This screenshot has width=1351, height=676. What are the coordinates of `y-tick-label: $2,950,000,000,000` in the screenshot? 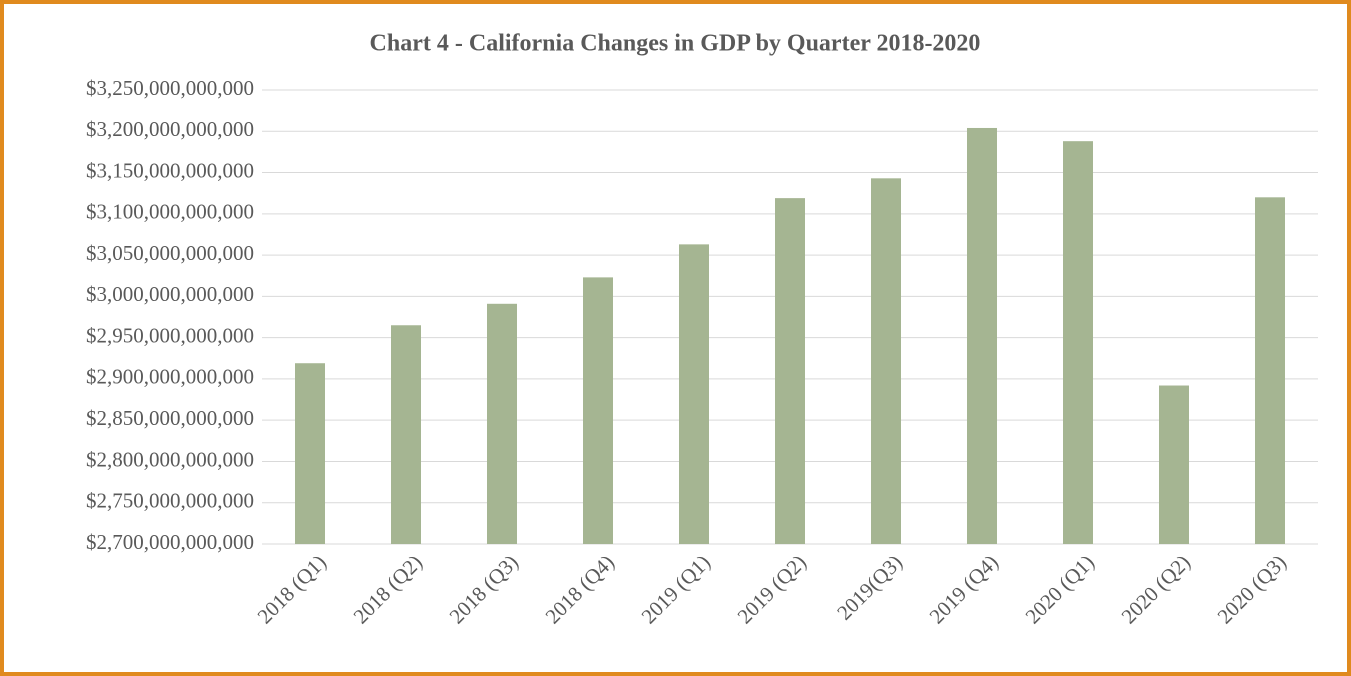 It's located at (170, 335).